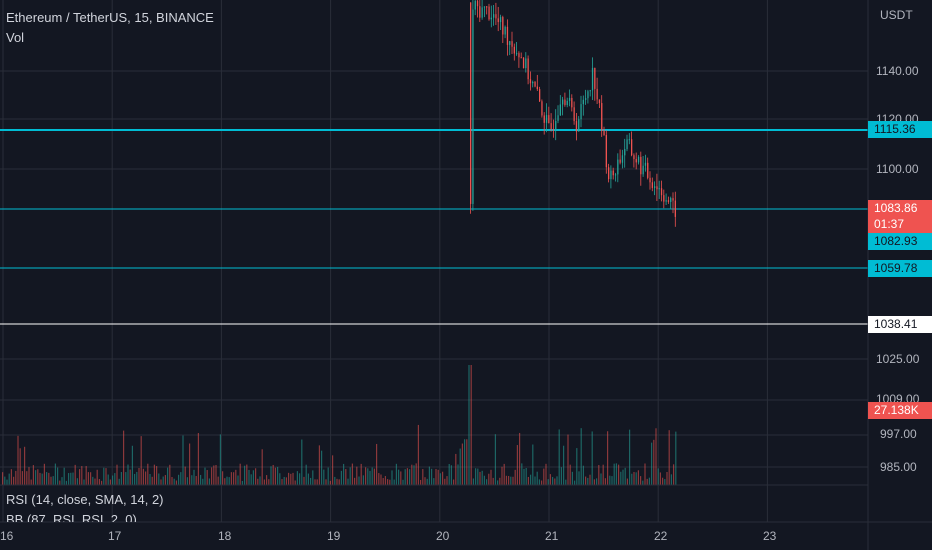 Image resolution: width=932 pixels, height=550 pixels. What do you see at coordinates (71, 517) in the screenshot?
I see `bb-indicator-label: BB (87, RSI, RSI, 2, 0)` at bounding box center [71, 517].